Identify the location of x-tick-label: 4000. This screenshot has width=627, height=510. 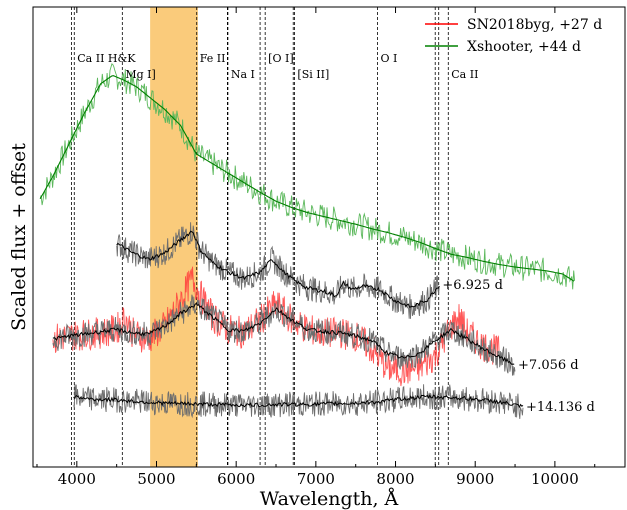
(77, 479).